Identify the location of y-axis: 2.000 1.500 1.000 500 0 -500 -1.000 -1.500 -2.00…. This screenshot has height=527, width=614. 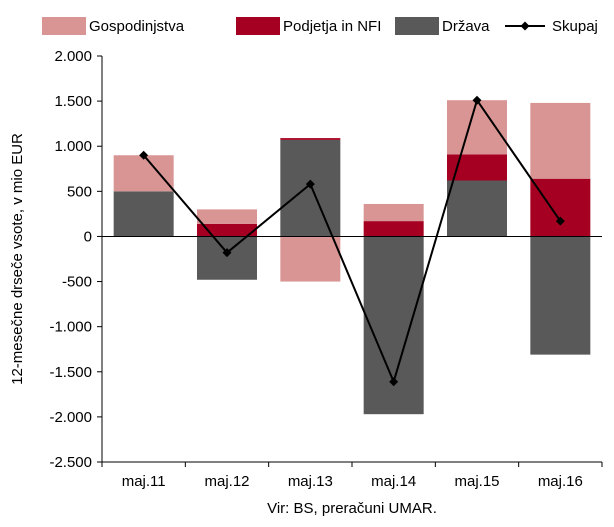
(76, 259).